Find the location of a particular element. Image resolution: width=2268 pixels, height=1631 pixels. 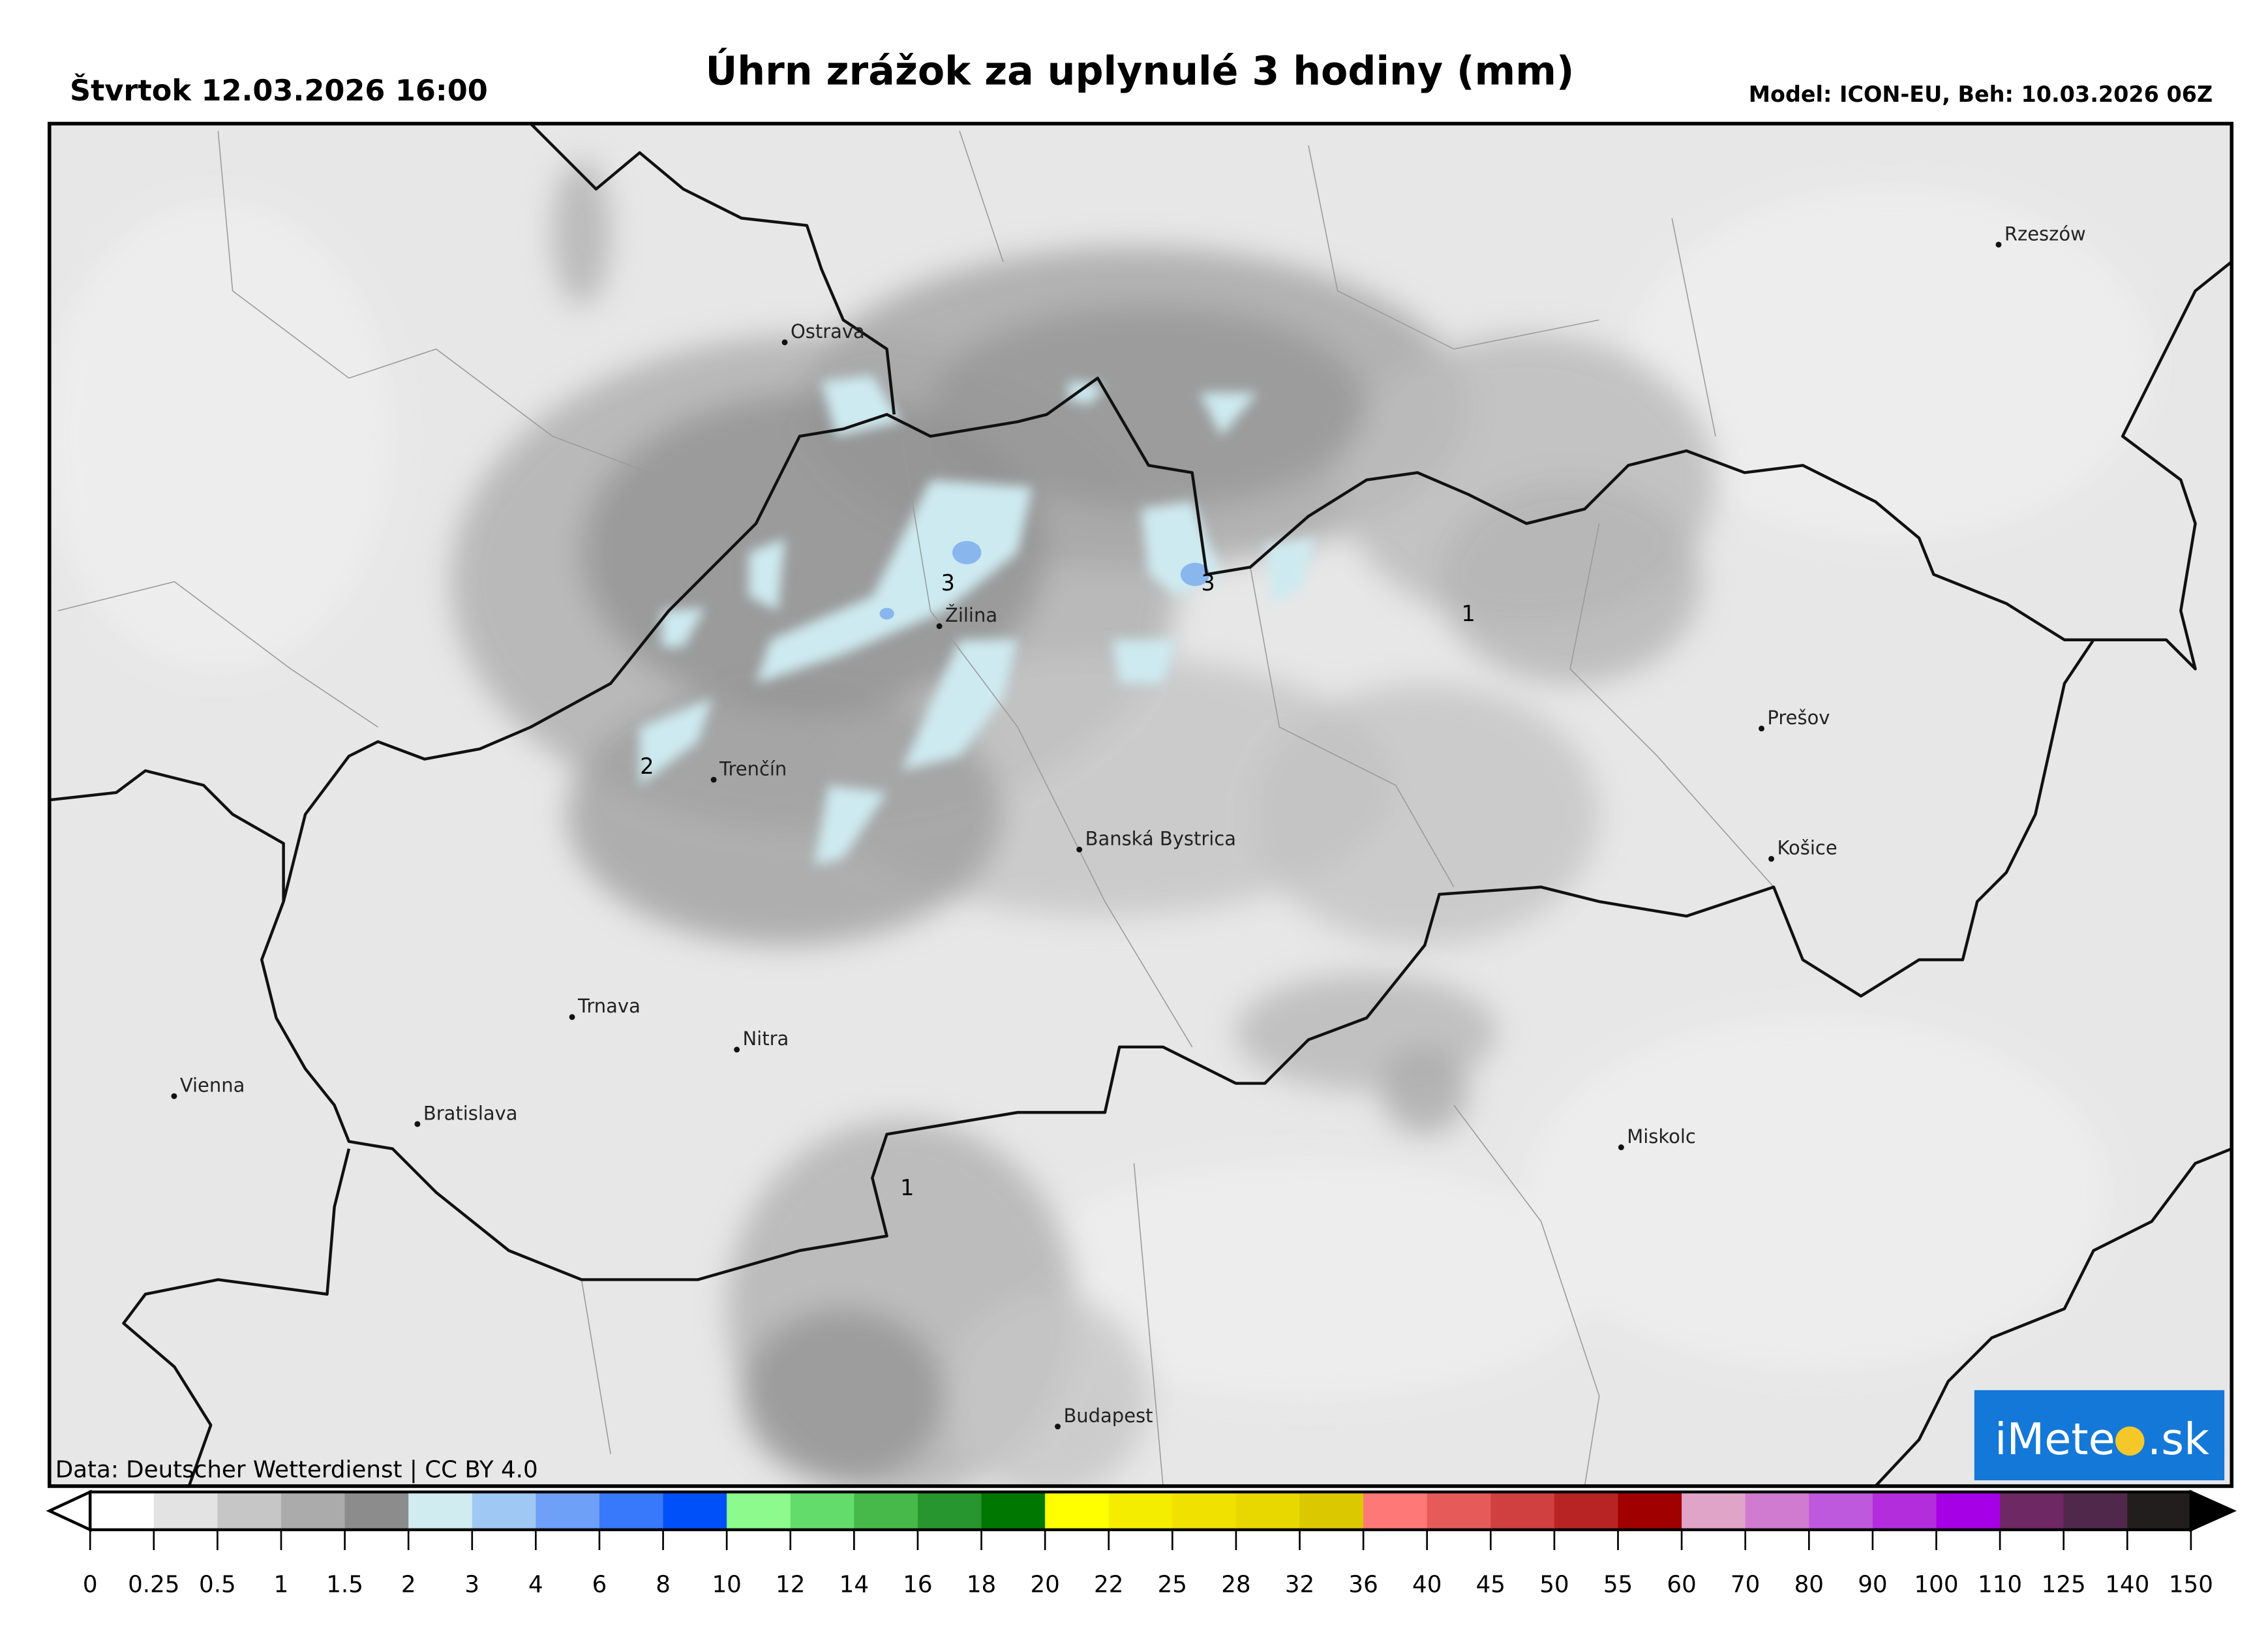

city-marker: Budapest is located at coordinates (1104, 1417).